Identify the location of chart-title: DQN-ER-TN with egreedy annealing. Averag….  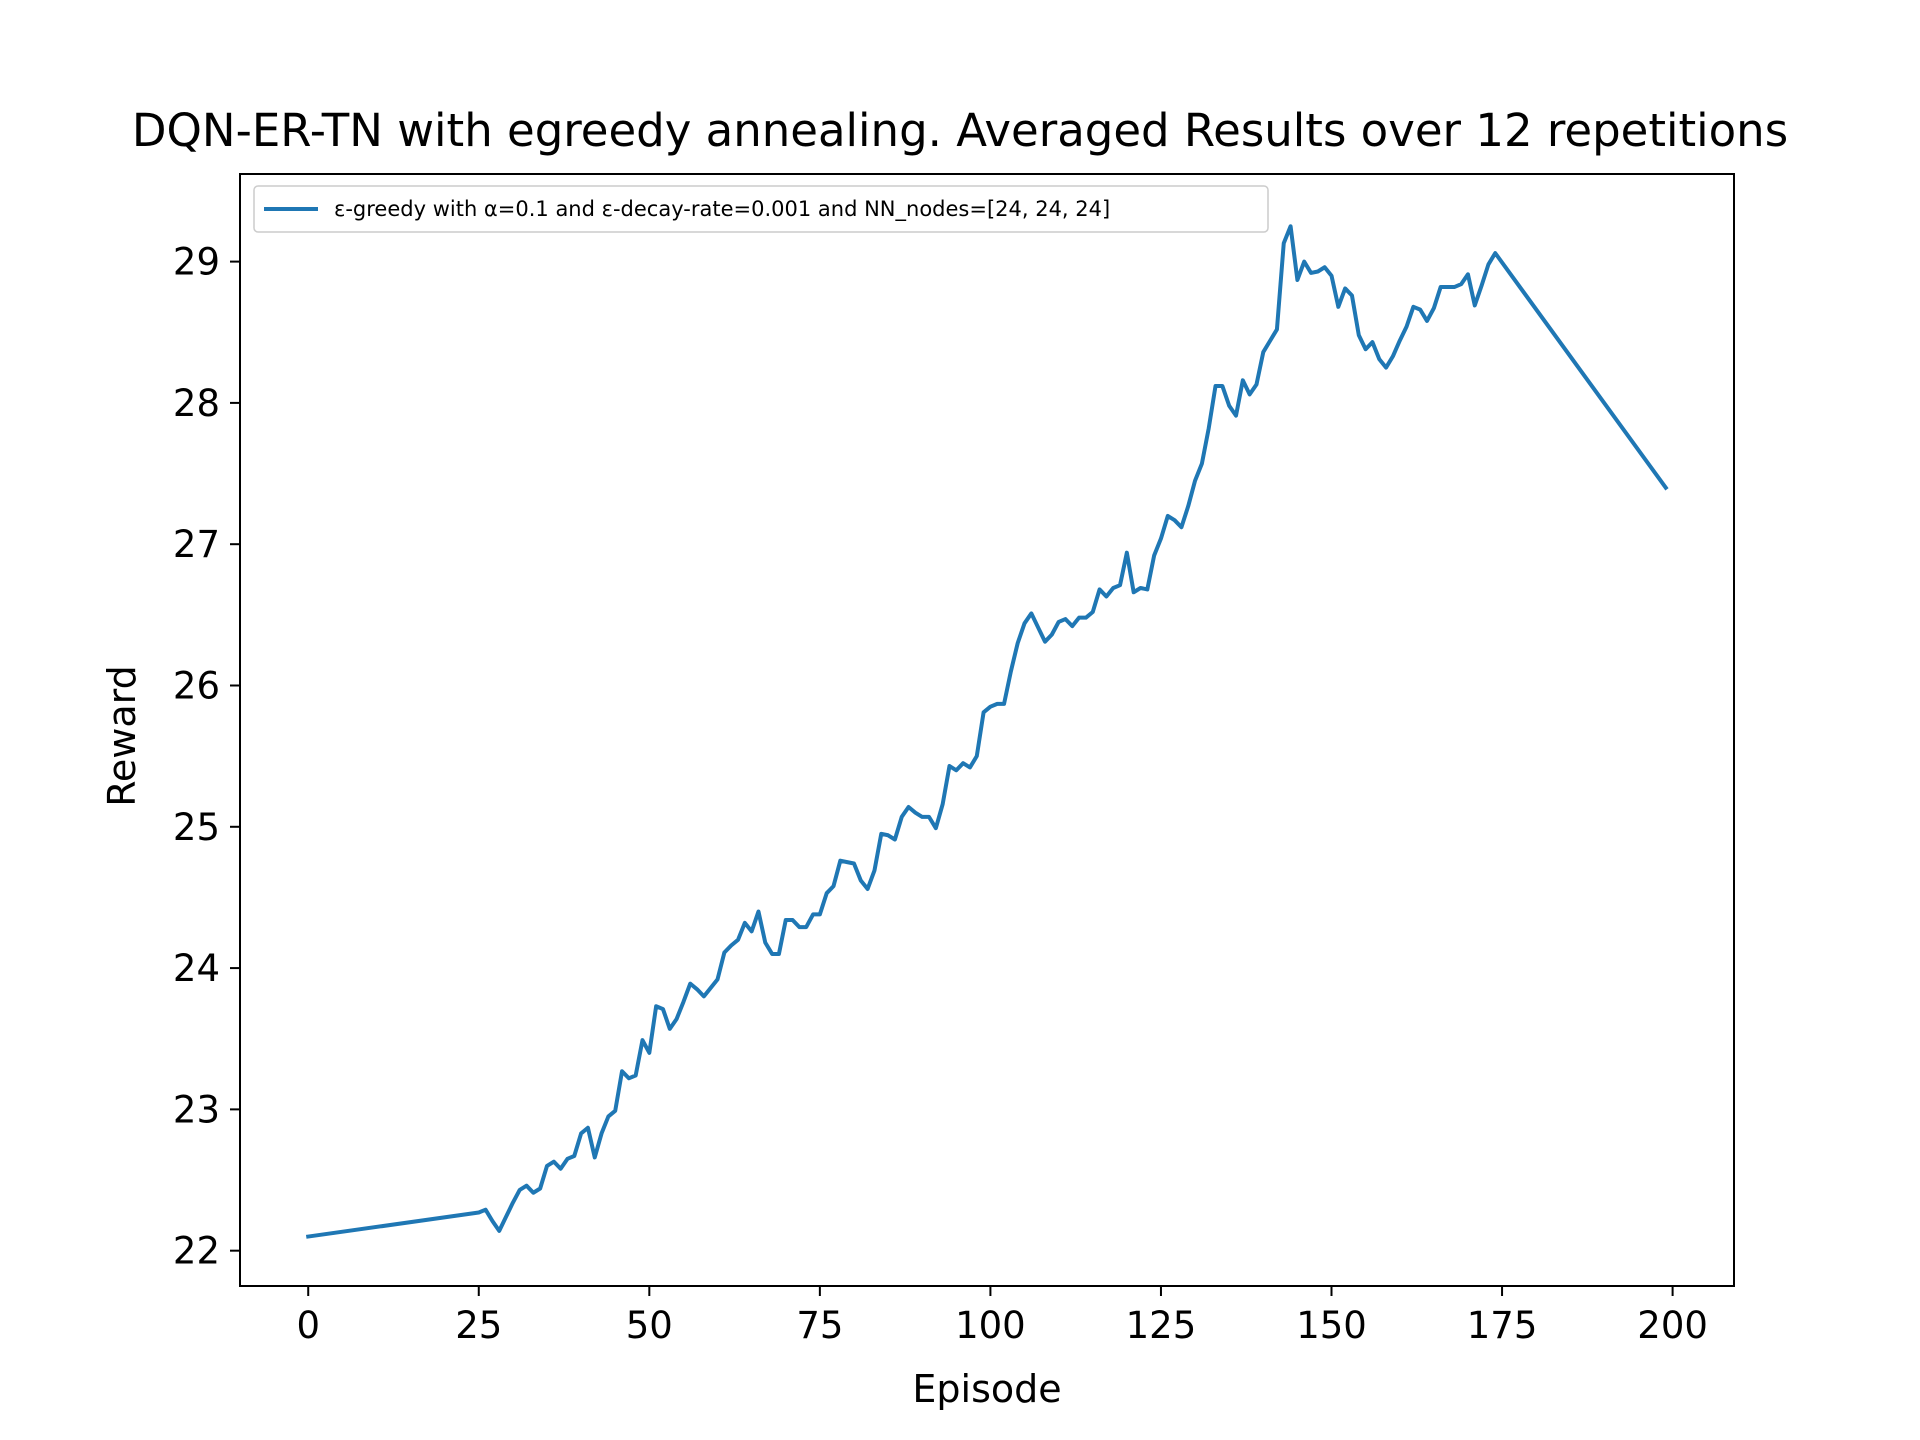
(960, 130).